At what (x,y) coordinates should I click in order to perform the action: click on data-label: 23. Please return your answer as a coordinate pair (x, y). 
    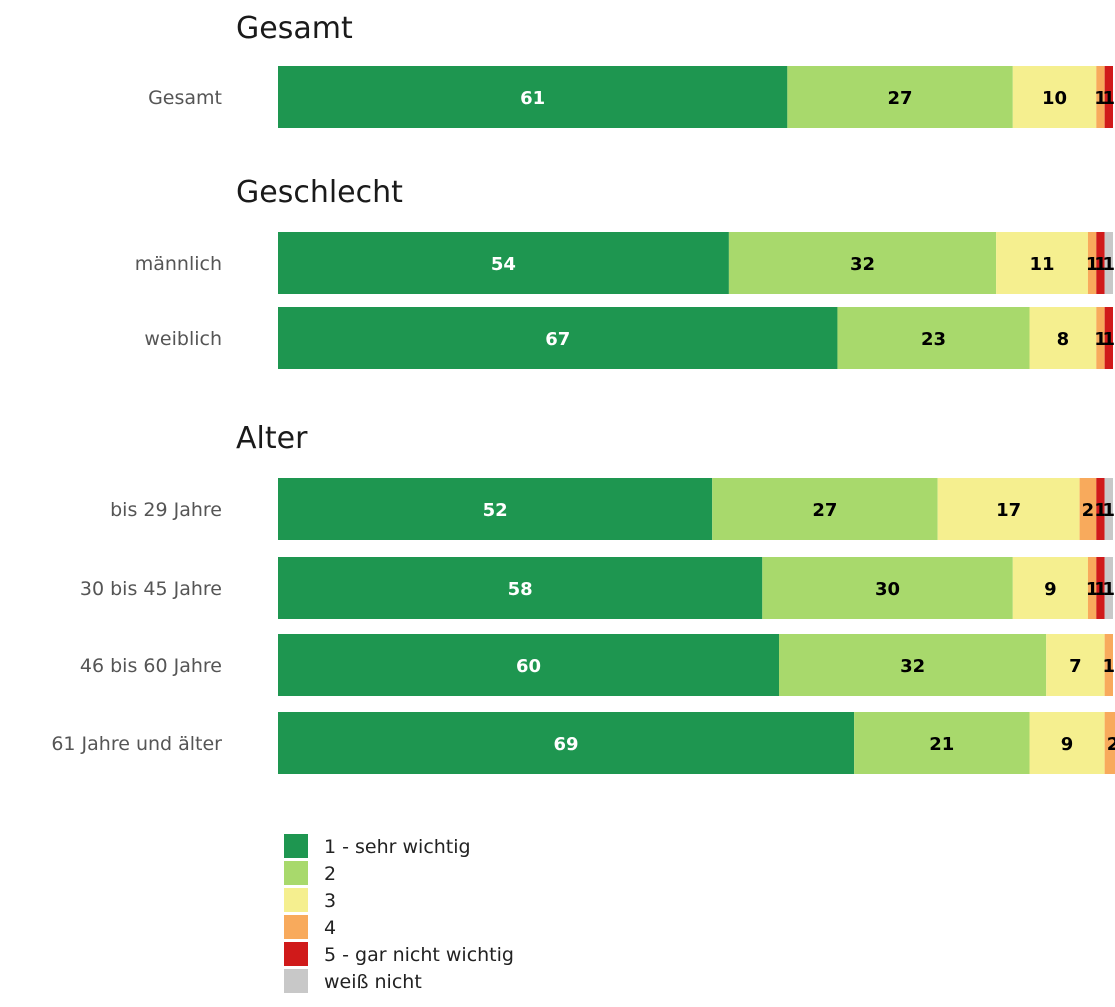
    Looking at the image, I should click on (933, 339).